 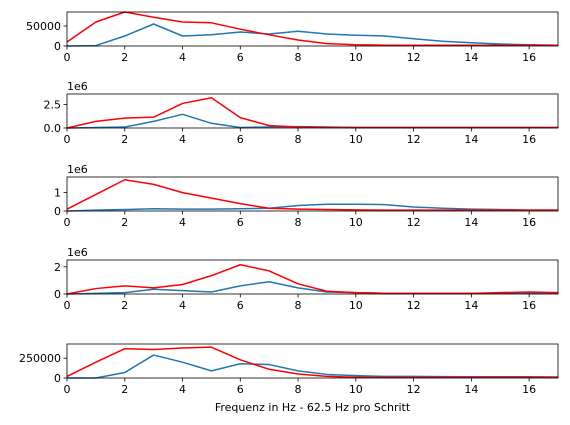 What do you see at coordinates (182, 57) in the screenshot?
I see `panel-1-x-tick-label: 4` at bounding box center [182, 57].